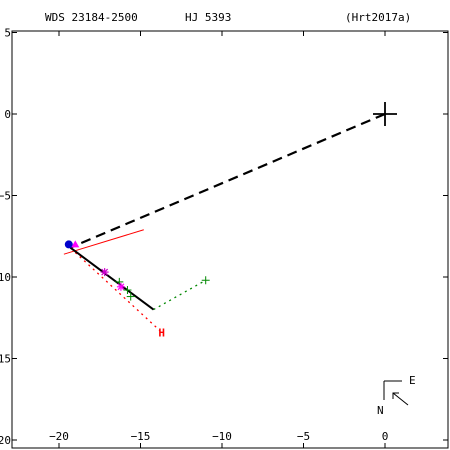  I want to click on compass-east-label: E, so click(412, 380).